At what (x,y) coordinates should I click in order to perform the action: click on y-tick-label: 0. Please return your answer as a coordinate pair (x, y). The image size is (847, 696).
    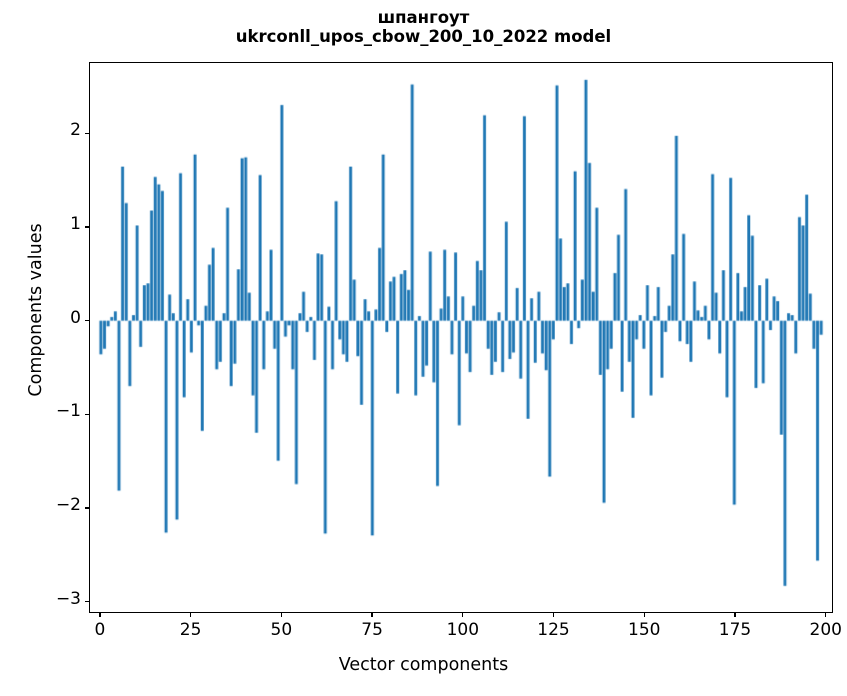
    Looking at the image, I should click on (75, 317).